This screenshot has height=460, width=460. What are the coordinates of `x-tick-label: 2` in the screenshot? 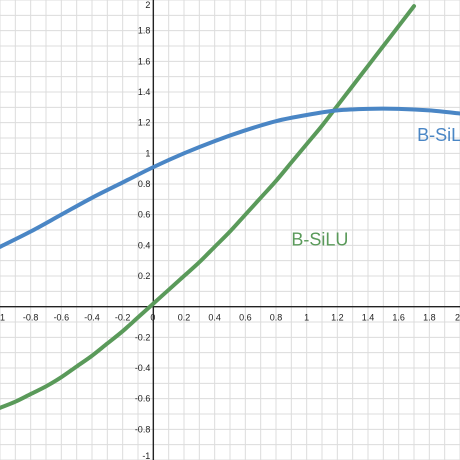 It's located at (457, 318).